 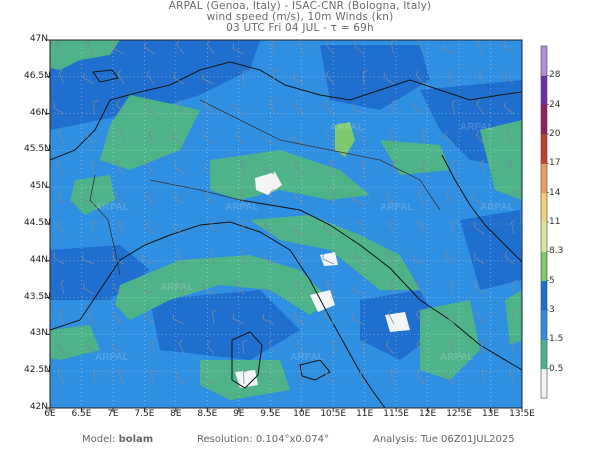 I want to click on lon-label: 12E, so click(x=428, y=414).